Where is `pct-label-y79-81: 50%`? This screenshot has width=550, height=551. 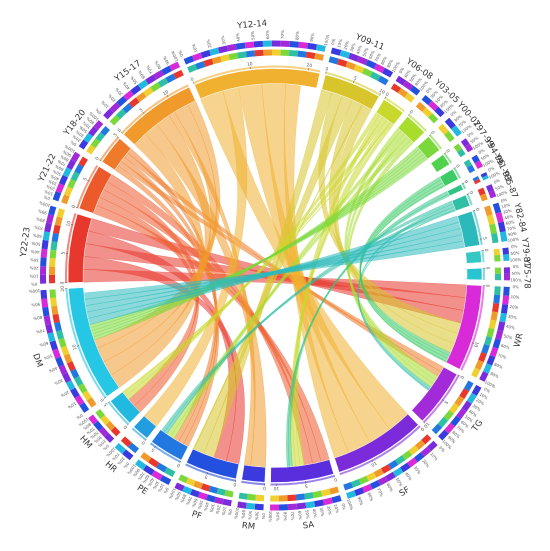
pct-label-y79-81: 50% is located at coordinates (515, 253).